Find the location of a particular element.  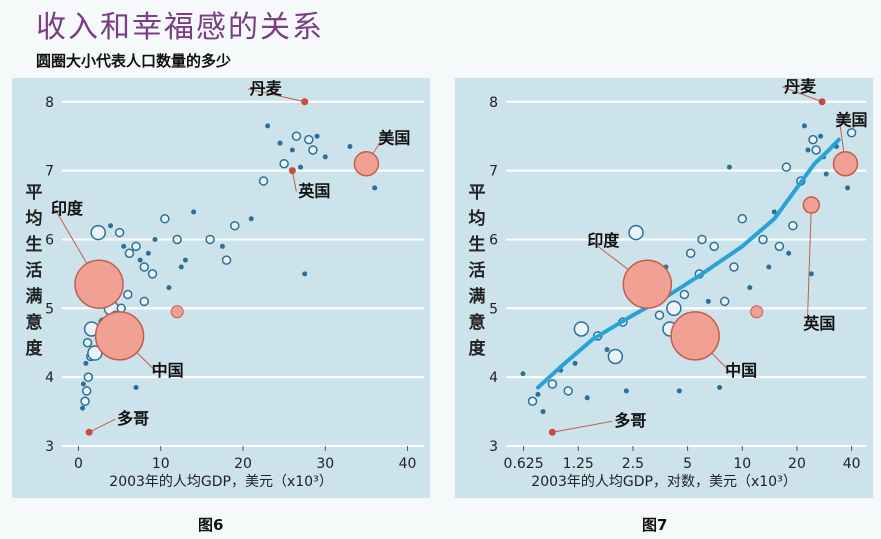

y-axis-label-char: 平 is located at coordinates (34, 193).